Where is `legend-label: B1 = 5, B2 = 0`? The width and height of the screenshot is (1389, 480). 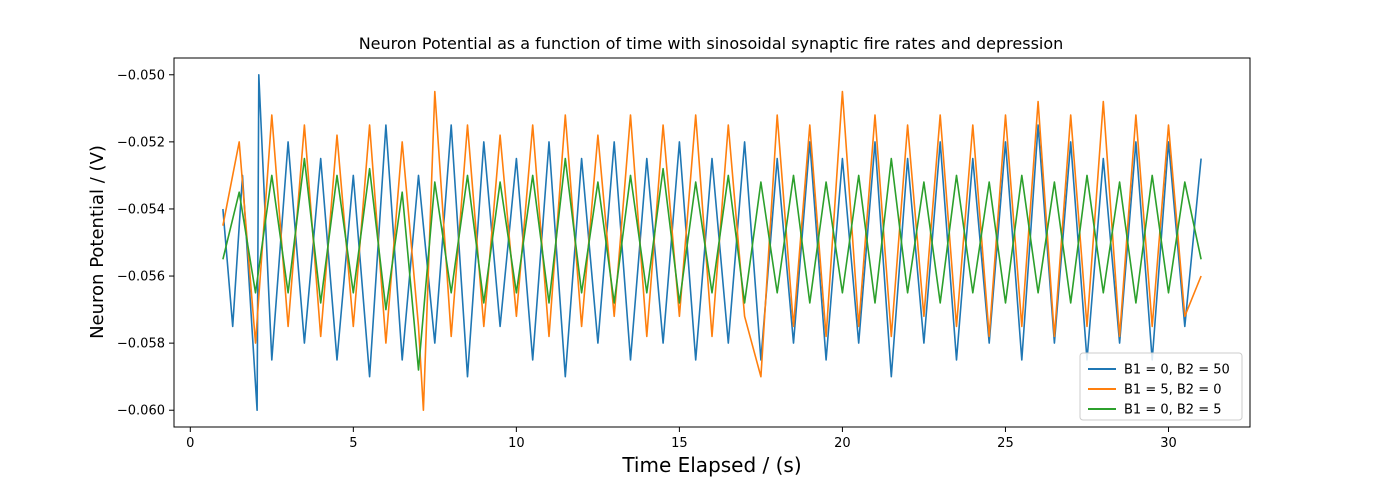 legend-label: B1 = 5, B2 = 0 is located at coordinates (1173, 390).